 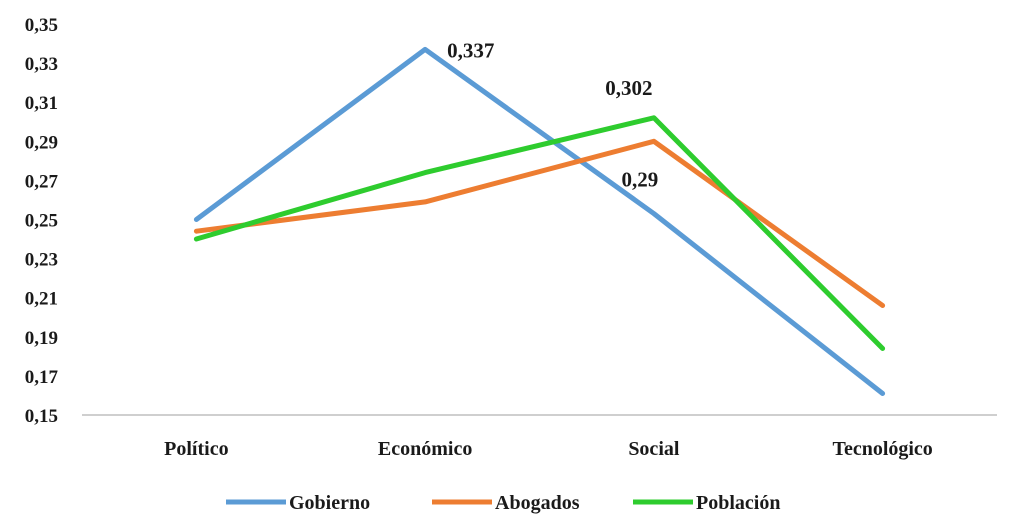 What do you see at coordinates (738, 503) in the screenshot?
I see `legend-label: Población` at bounding box center [738, 503].